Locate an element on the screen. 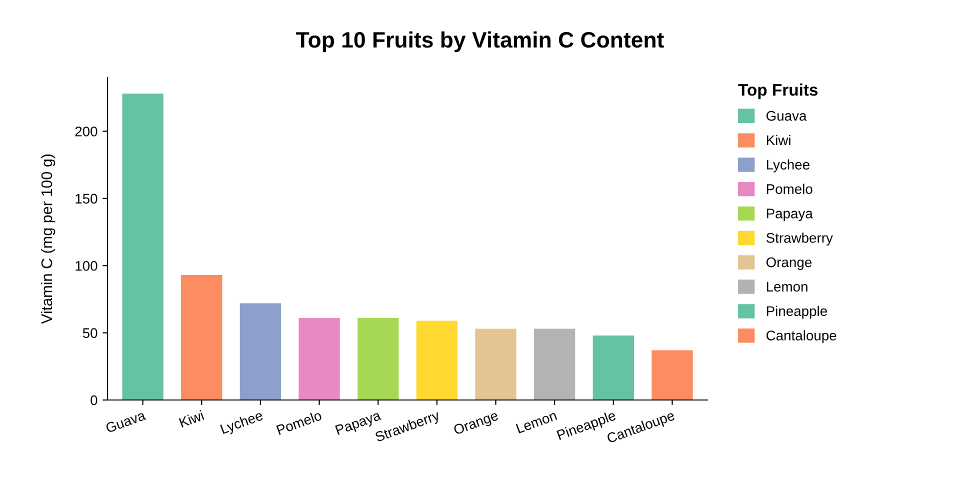 The image size is (960, 500). legend-label: Cantaloupe is located at coordinates (801, 337).